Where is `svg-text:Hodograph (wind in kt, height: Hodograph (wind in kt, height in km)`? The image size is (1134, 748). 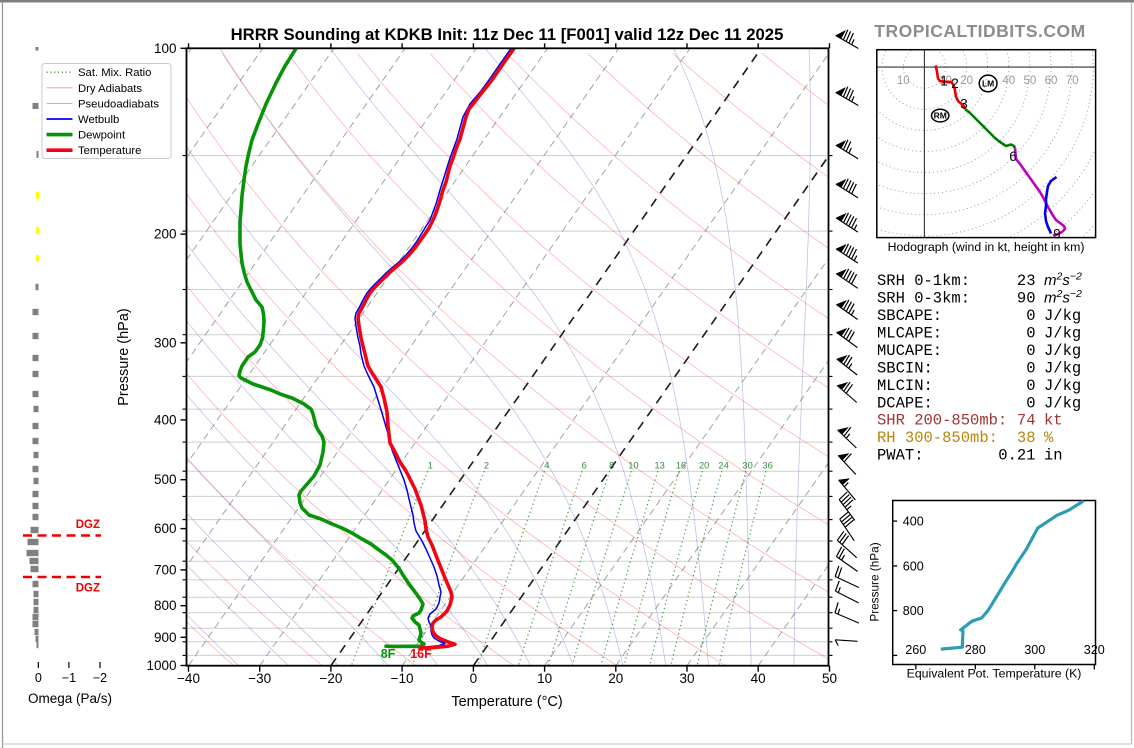 svg-text:Hodograph (wind in kt, height: Hodograph (wind in kt, height in km) is located at coordinates (986, 247).